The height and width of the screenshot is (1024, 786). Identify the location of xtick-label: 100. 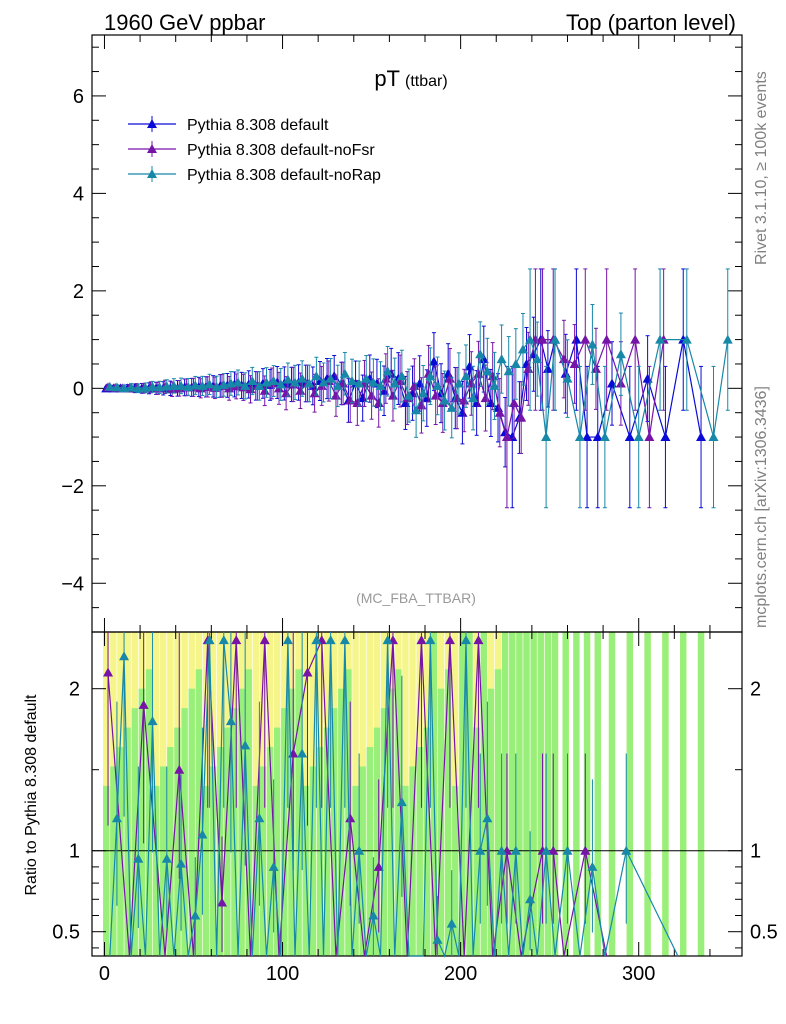
(282, 974).